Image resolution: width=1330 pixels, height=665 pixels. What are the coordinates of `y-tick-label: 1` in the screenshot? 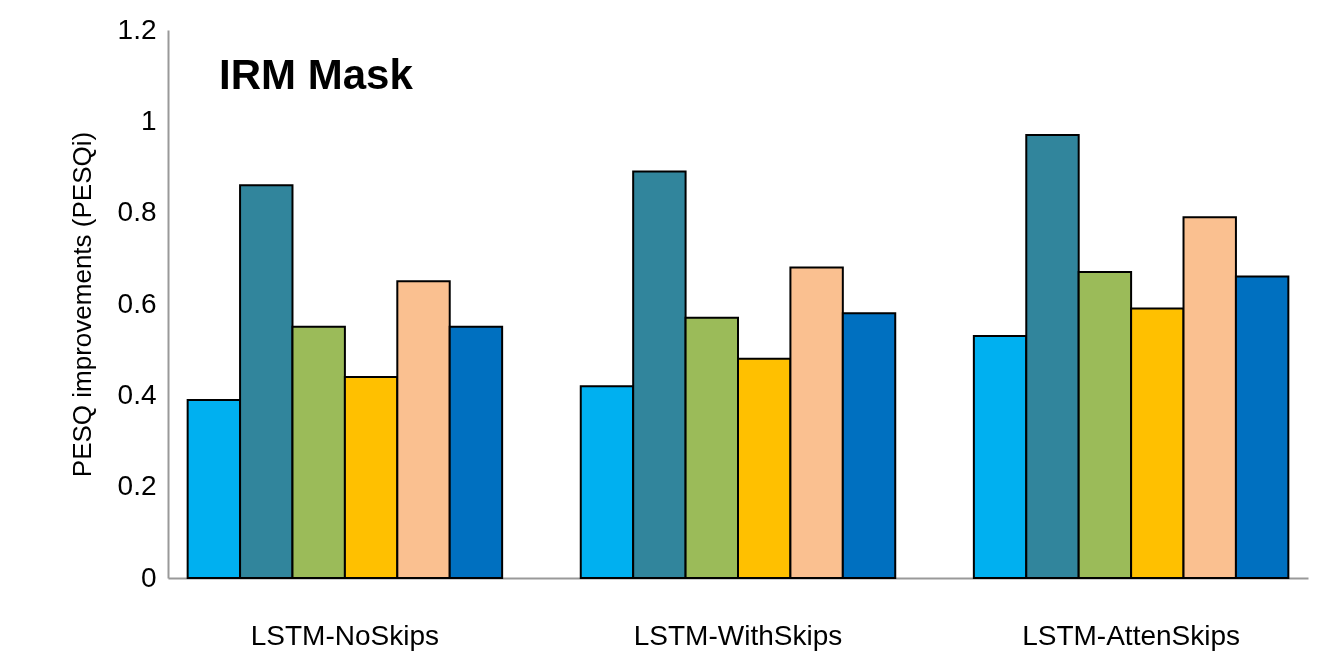 It's located at (148, 120).